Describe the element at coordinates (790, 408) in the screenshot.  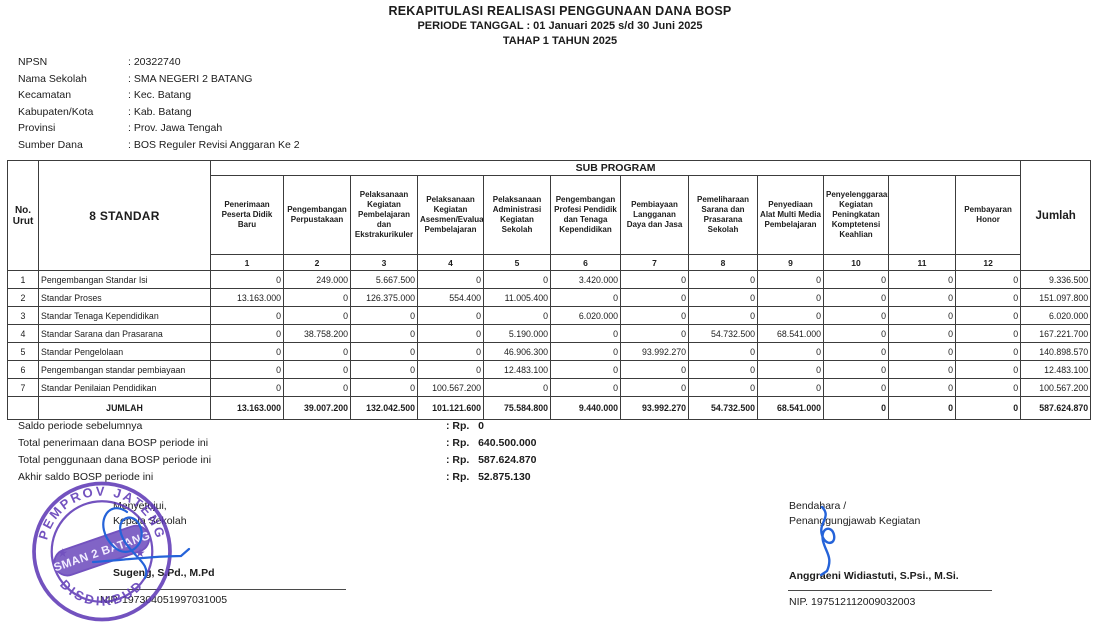
I see `total-value: 68.541.000` at that location.